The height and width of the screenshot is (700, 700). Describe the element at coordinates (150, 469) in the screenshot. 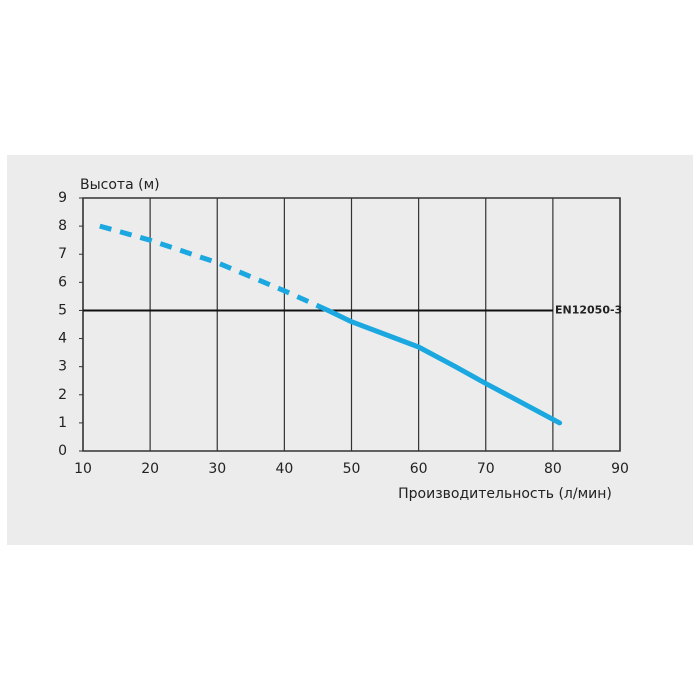

I see `x-tick-label: 20` at that location.